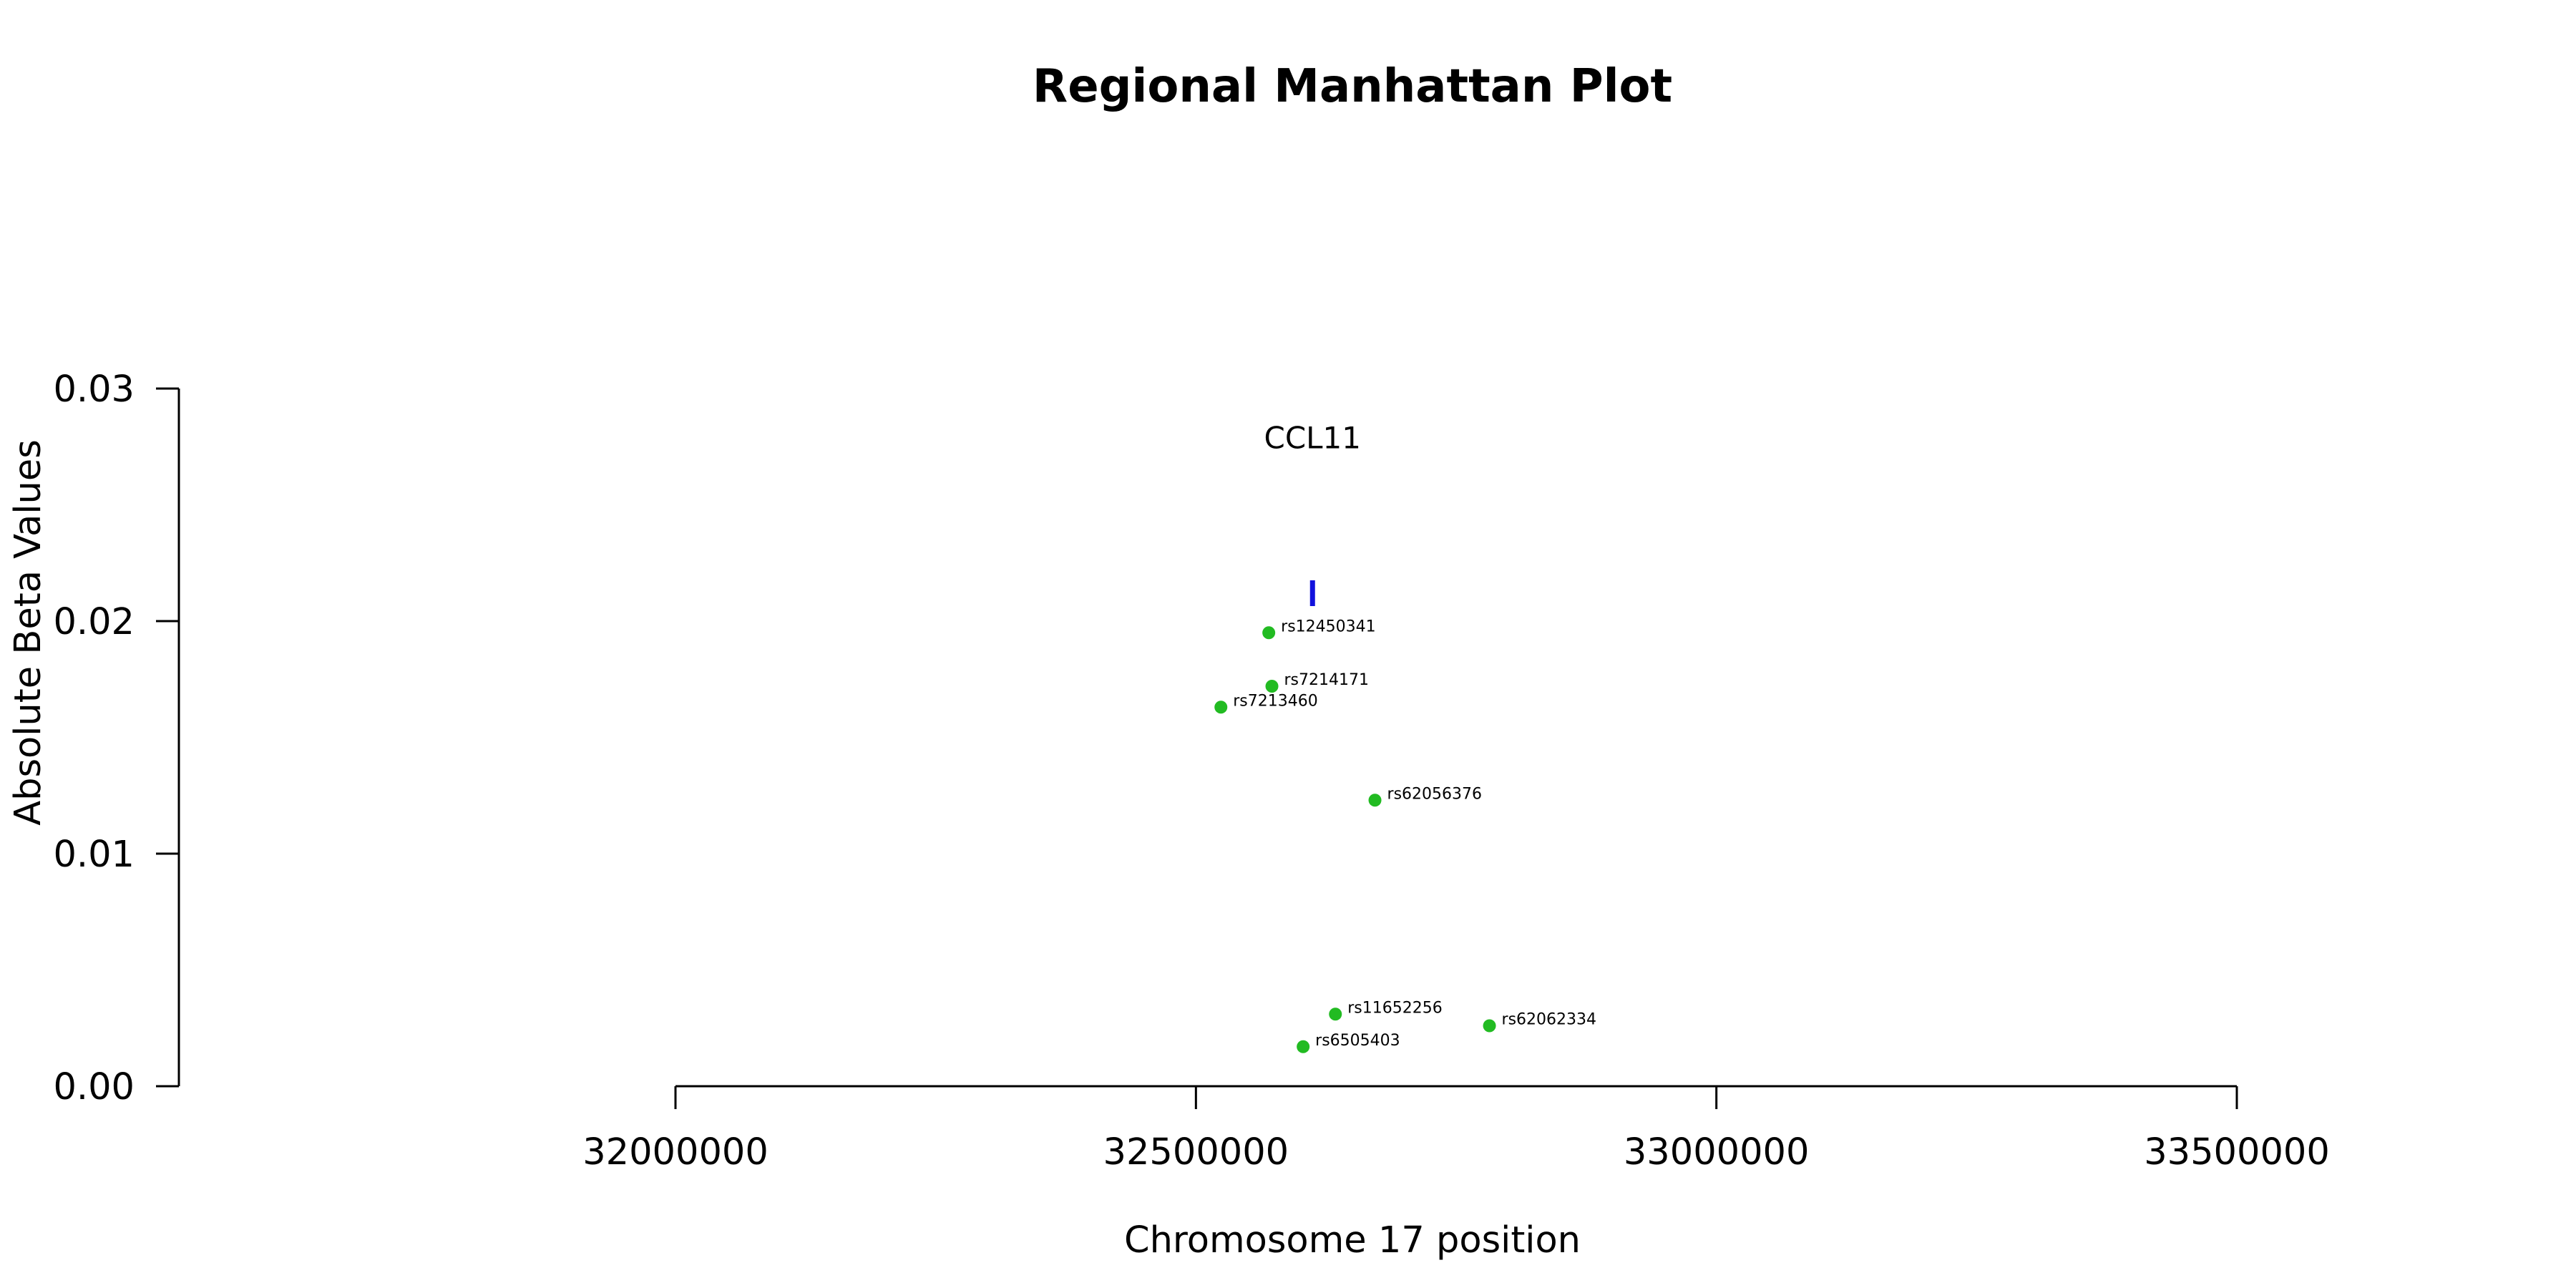 This screenshot has width=2576, height=1288. Describe the element at coordinates (1394, 1008) in the screenshot. I see `snp-label: rs11652256` at that location.